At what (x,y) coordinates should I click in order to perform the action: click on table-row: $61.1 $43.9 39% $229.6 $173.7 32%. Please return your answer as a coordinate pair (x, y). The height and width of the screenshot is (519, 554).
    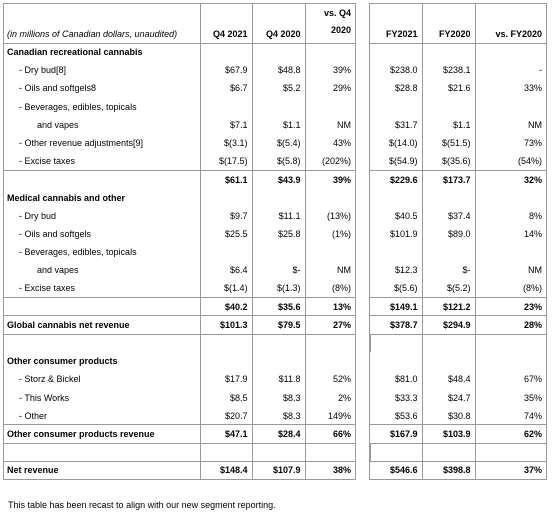
    Looking at the image, I should click on (274, 179).